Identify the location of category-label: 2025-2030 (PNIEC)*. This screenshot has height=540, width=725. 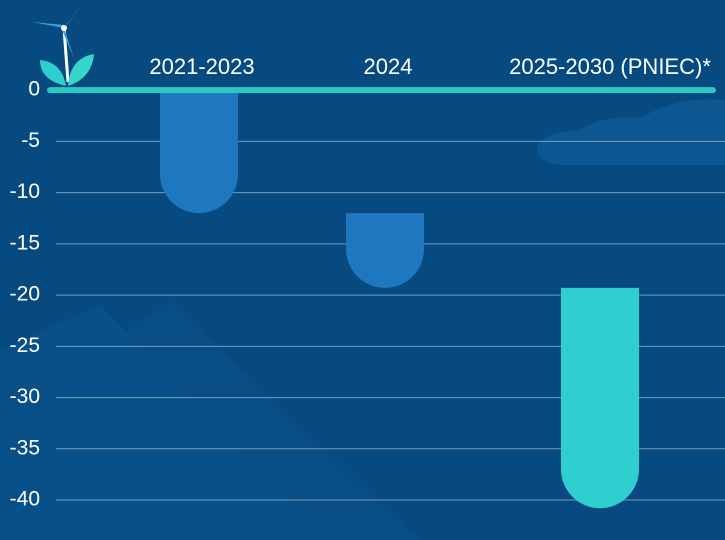
(610, 66).